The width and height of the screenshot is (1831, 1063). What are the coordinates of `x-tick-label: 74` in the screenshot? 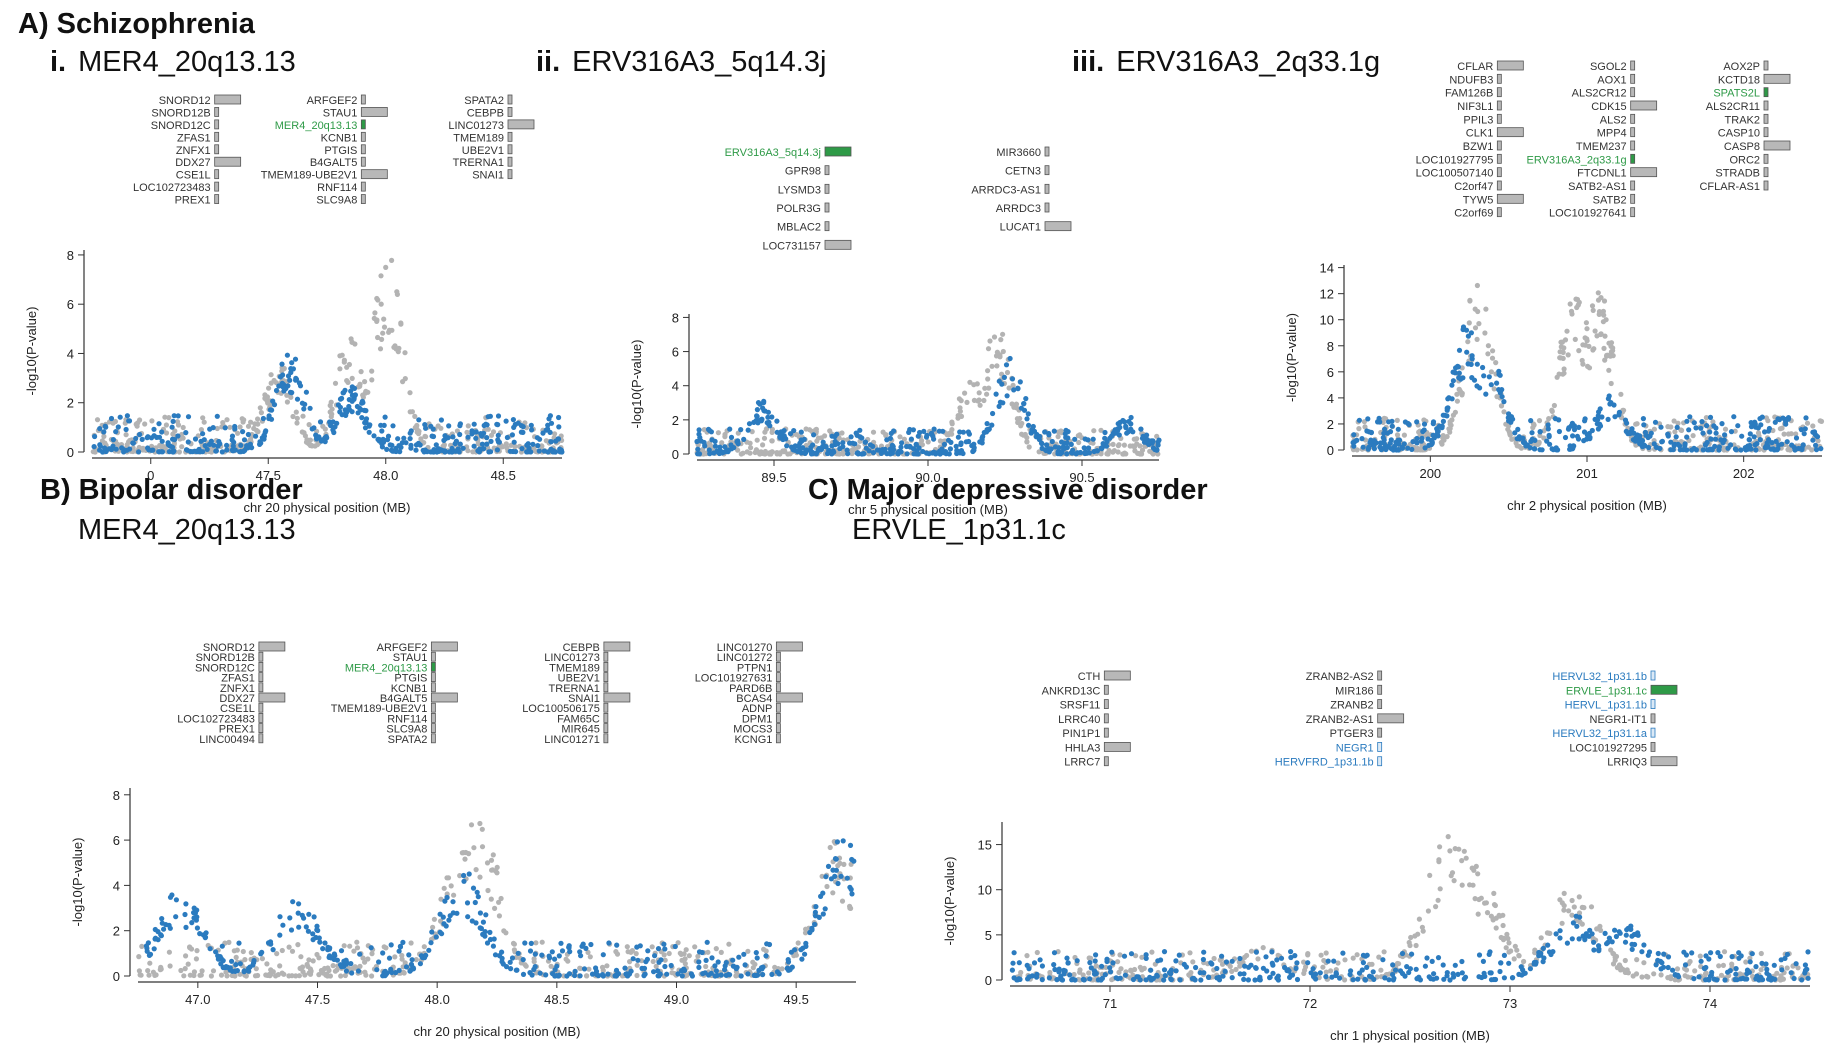 It's located at (1710, 1003).